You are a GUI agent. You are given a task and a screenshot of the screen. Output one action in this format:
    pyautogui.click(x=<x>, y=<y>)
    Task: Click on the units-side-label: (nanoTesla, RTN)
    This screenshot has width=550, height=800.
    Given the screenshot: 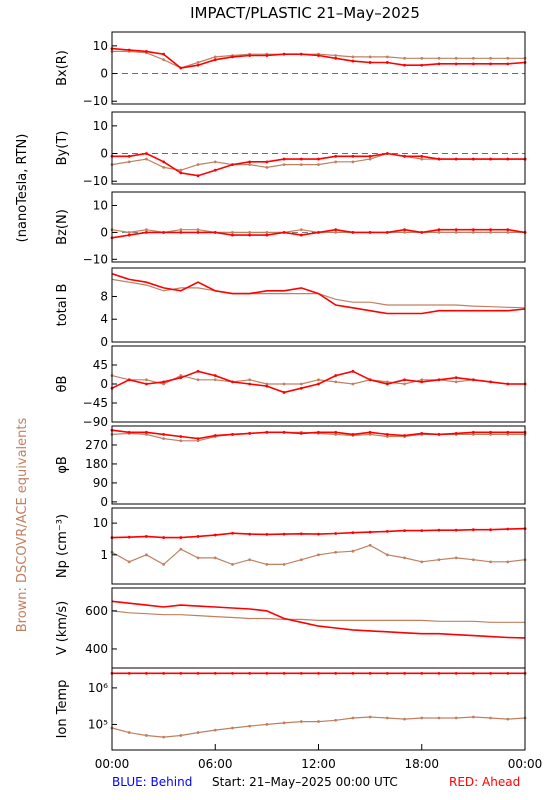 What is the action you would take?
    pyautogui.click(x=22, y=188)
    